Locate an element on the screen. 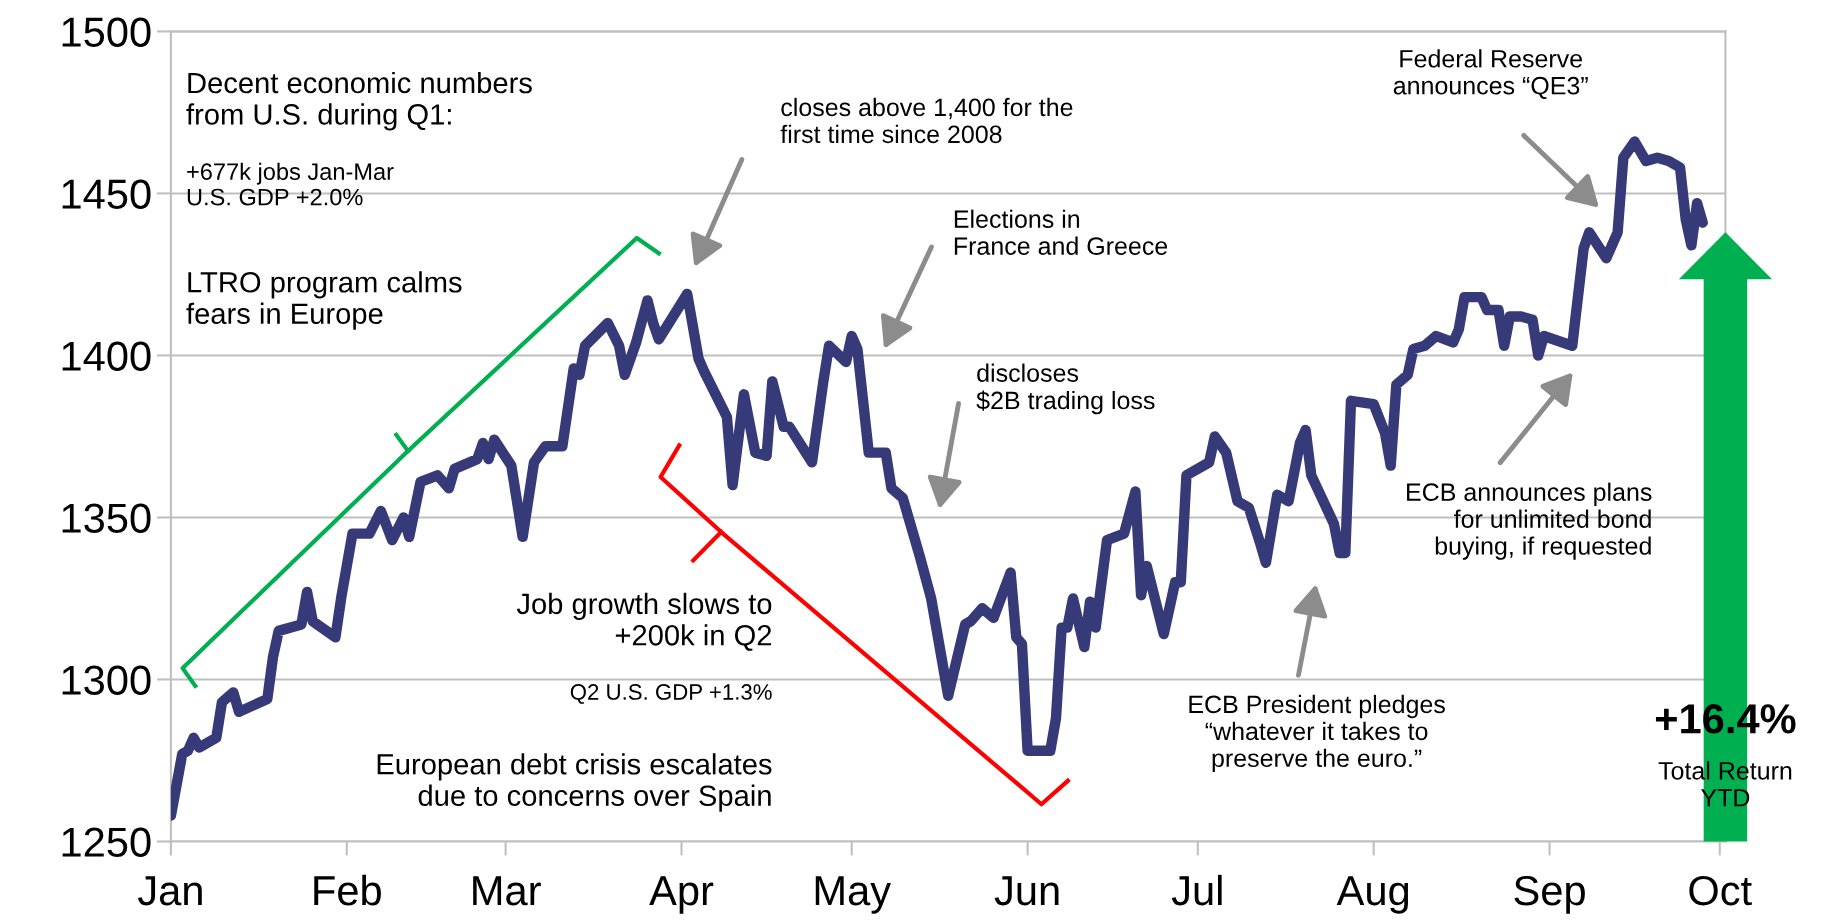 The width and height of the screenshot is (1822, 924). x-tick-label: Apr is located at coordinates (681, 895).